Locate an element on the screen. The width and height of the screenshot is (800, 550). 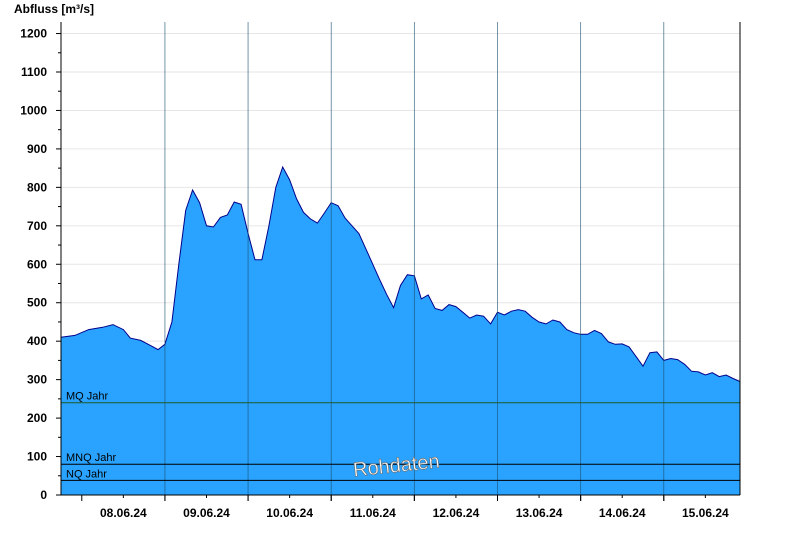
y-tick-label: 600 is located at coordinates (37, 264).